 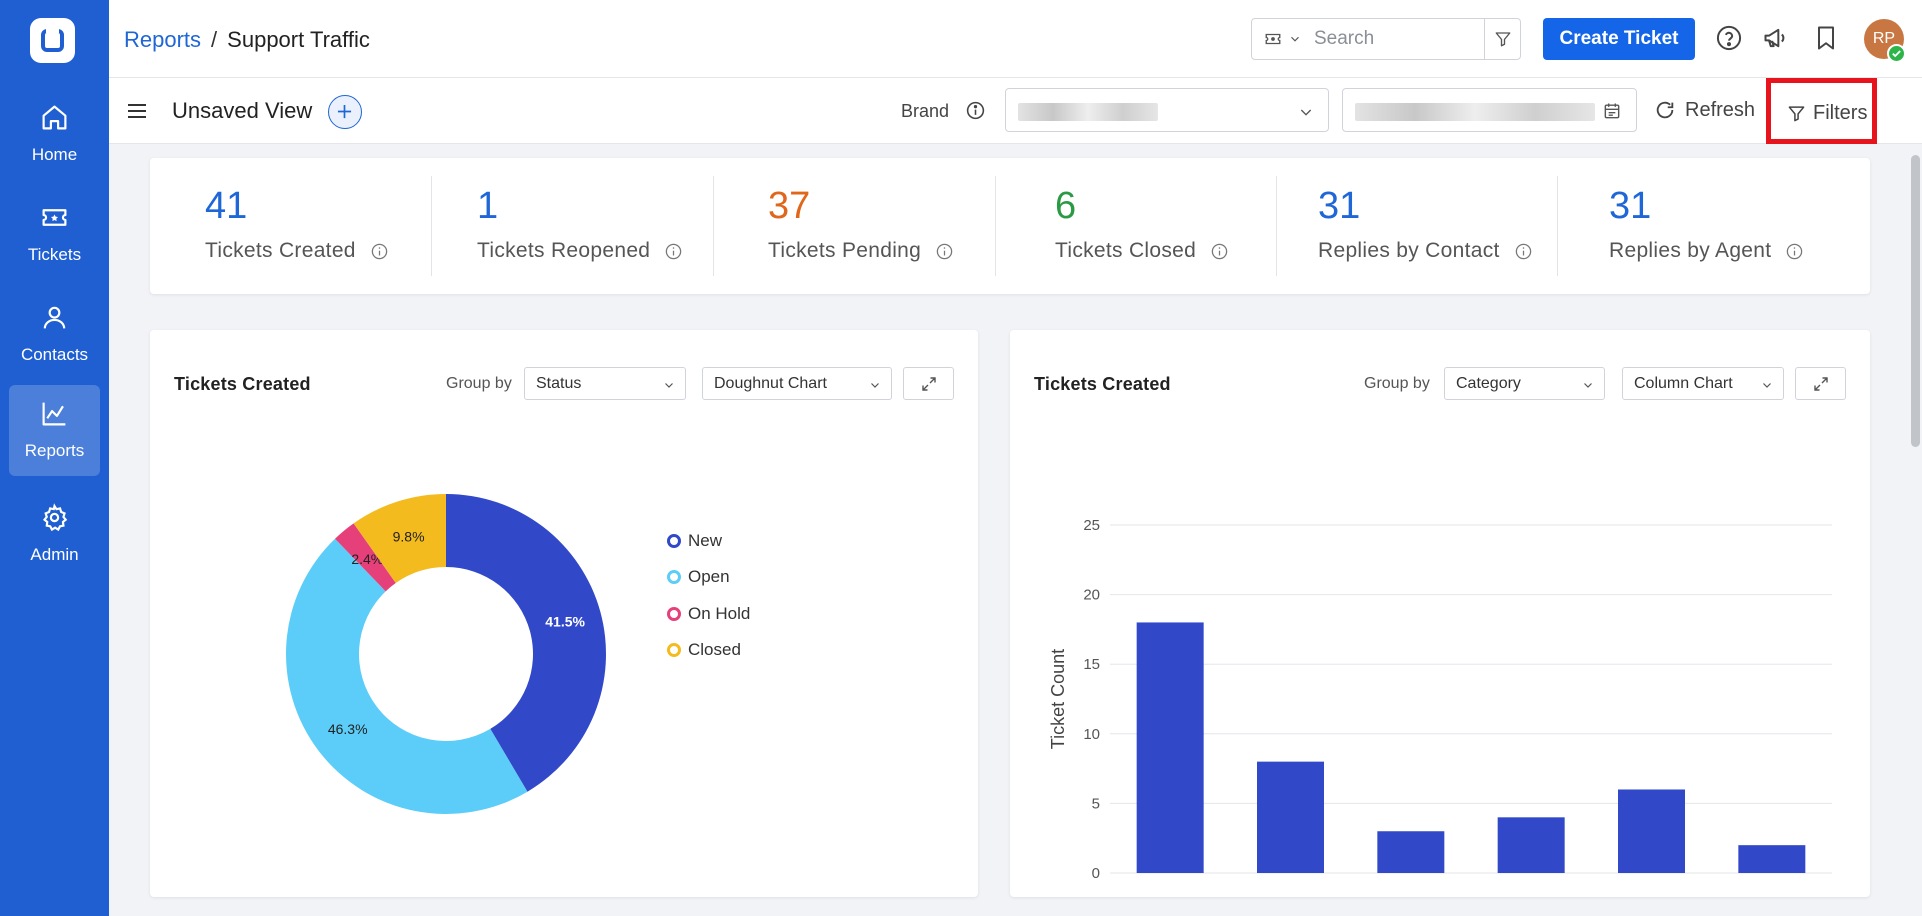 What do you see at coordinates (163, 39) in the screenshot?
I see `breadcrumb-reports-link: Reports` at bounding box center [163, 39].